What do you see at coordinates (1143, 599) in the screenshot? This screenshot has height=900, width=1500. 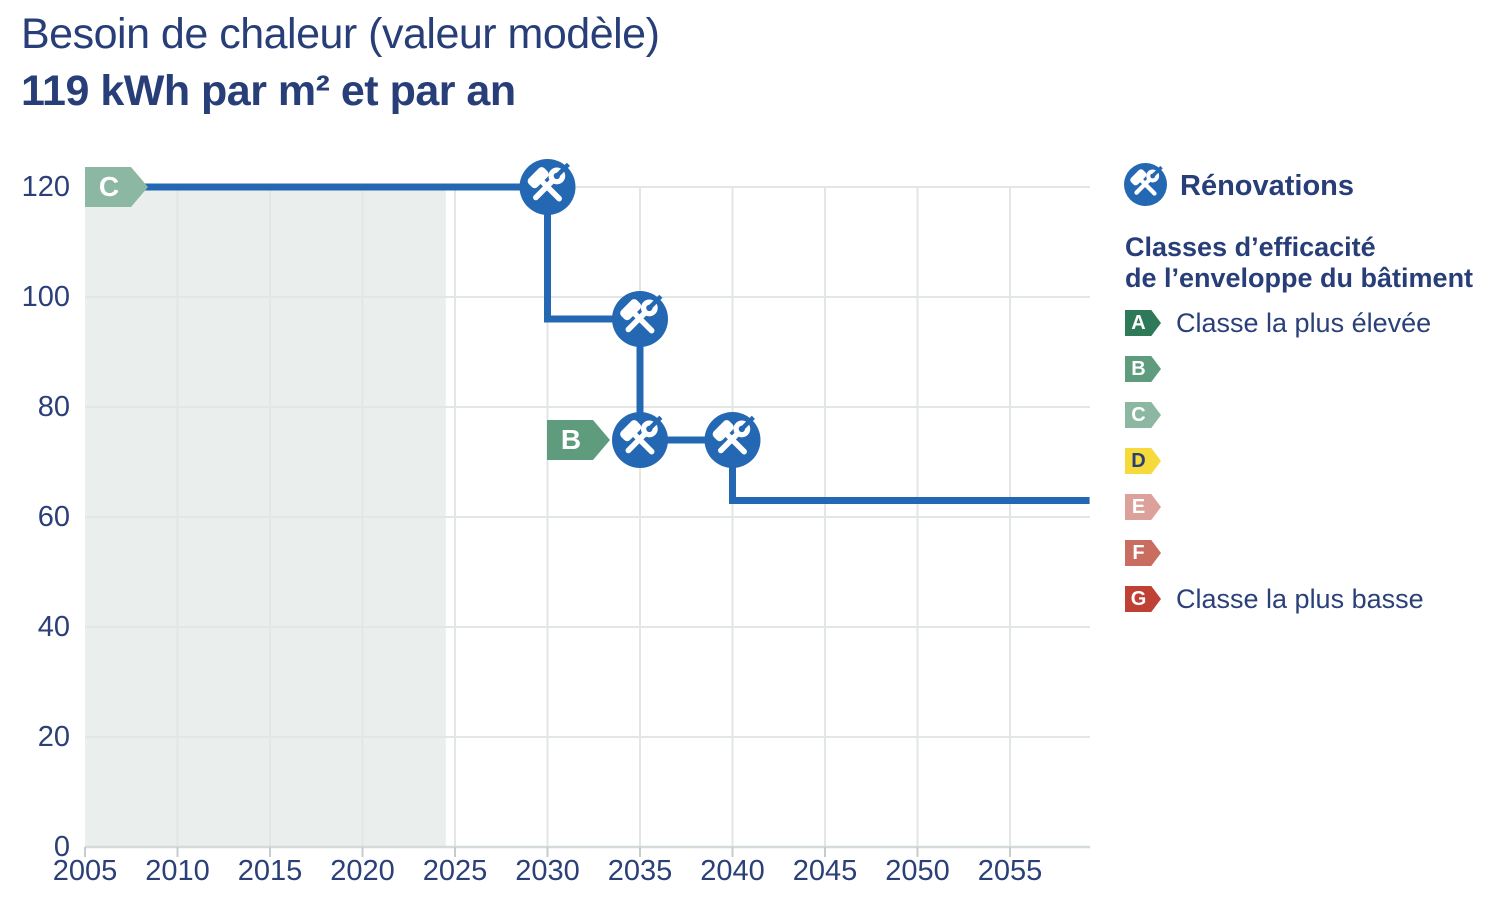 I see `class-badge-icon: G` at bounding box center [1143, 599].